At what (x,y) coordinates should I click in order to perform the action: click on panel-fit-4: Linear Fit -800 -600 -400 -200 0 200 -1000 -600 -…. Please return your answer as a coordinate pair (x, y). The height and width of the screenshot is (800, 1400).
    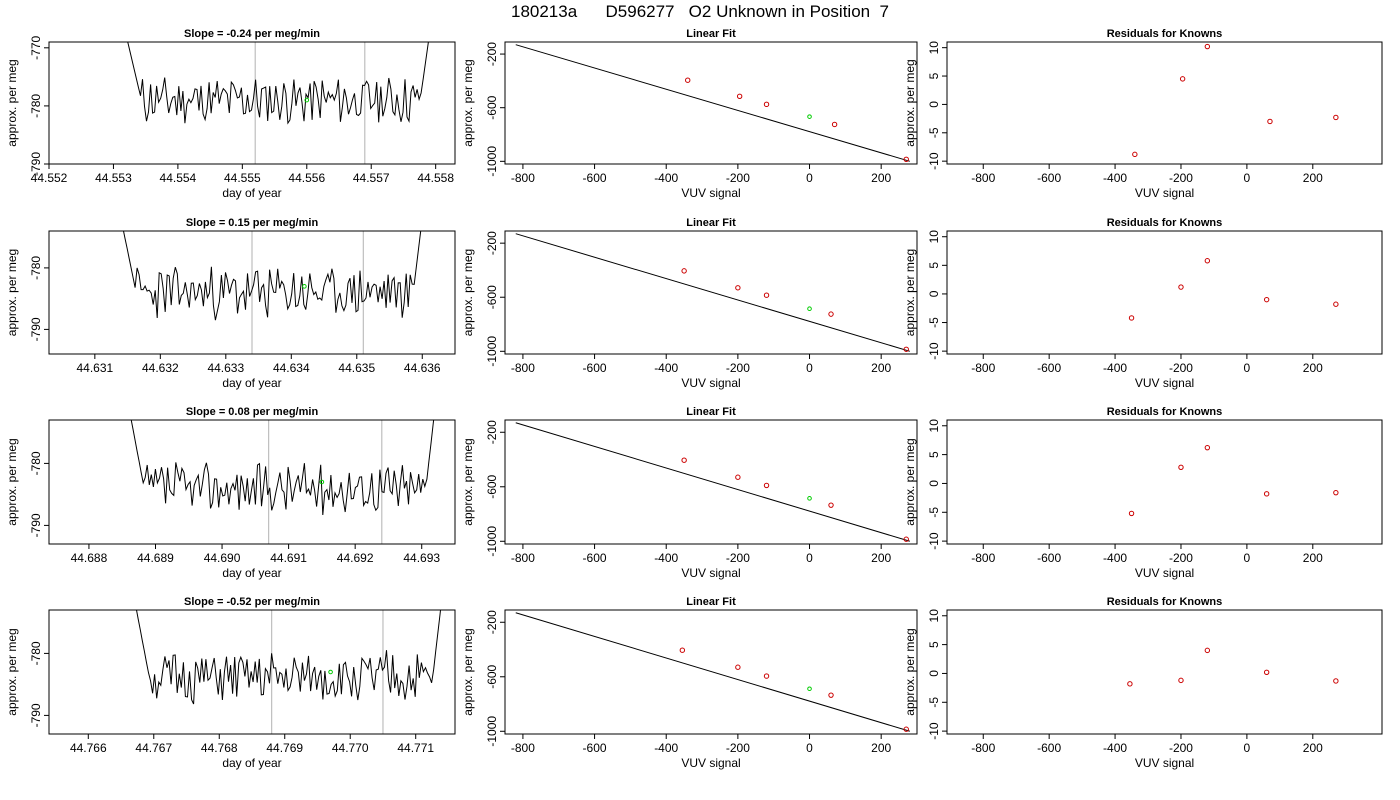
    Looking at the image, I should click on (689, 683).